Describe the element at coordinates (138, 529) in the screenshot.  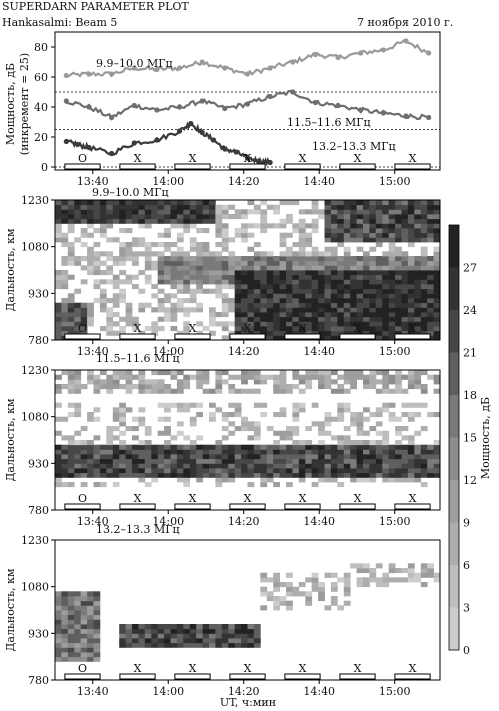
I see `range-panel-3-title: 13.2–13.3 МГц` at that location.